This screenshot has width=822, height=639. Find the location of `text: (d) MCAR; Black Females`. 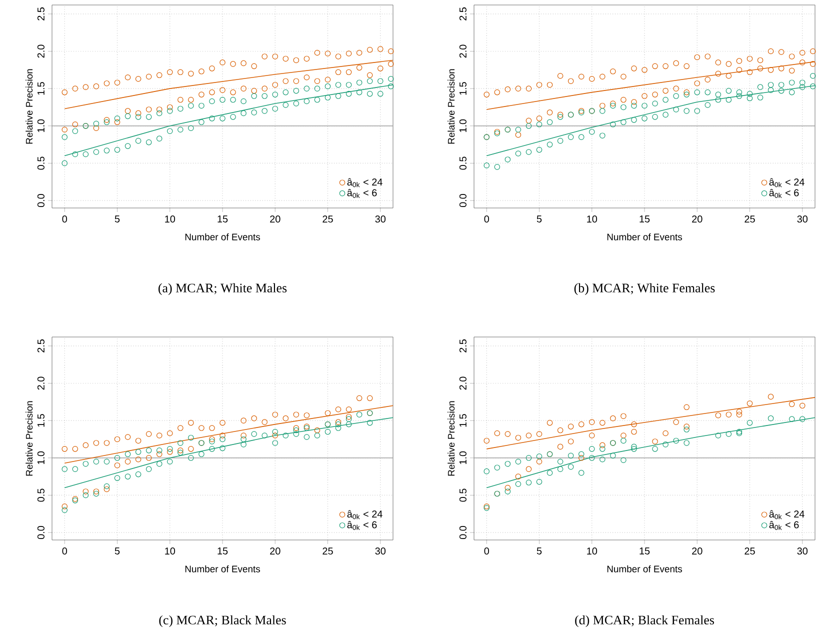

text: (d) MCAR; Black Females is located at coordinates (644, 621).